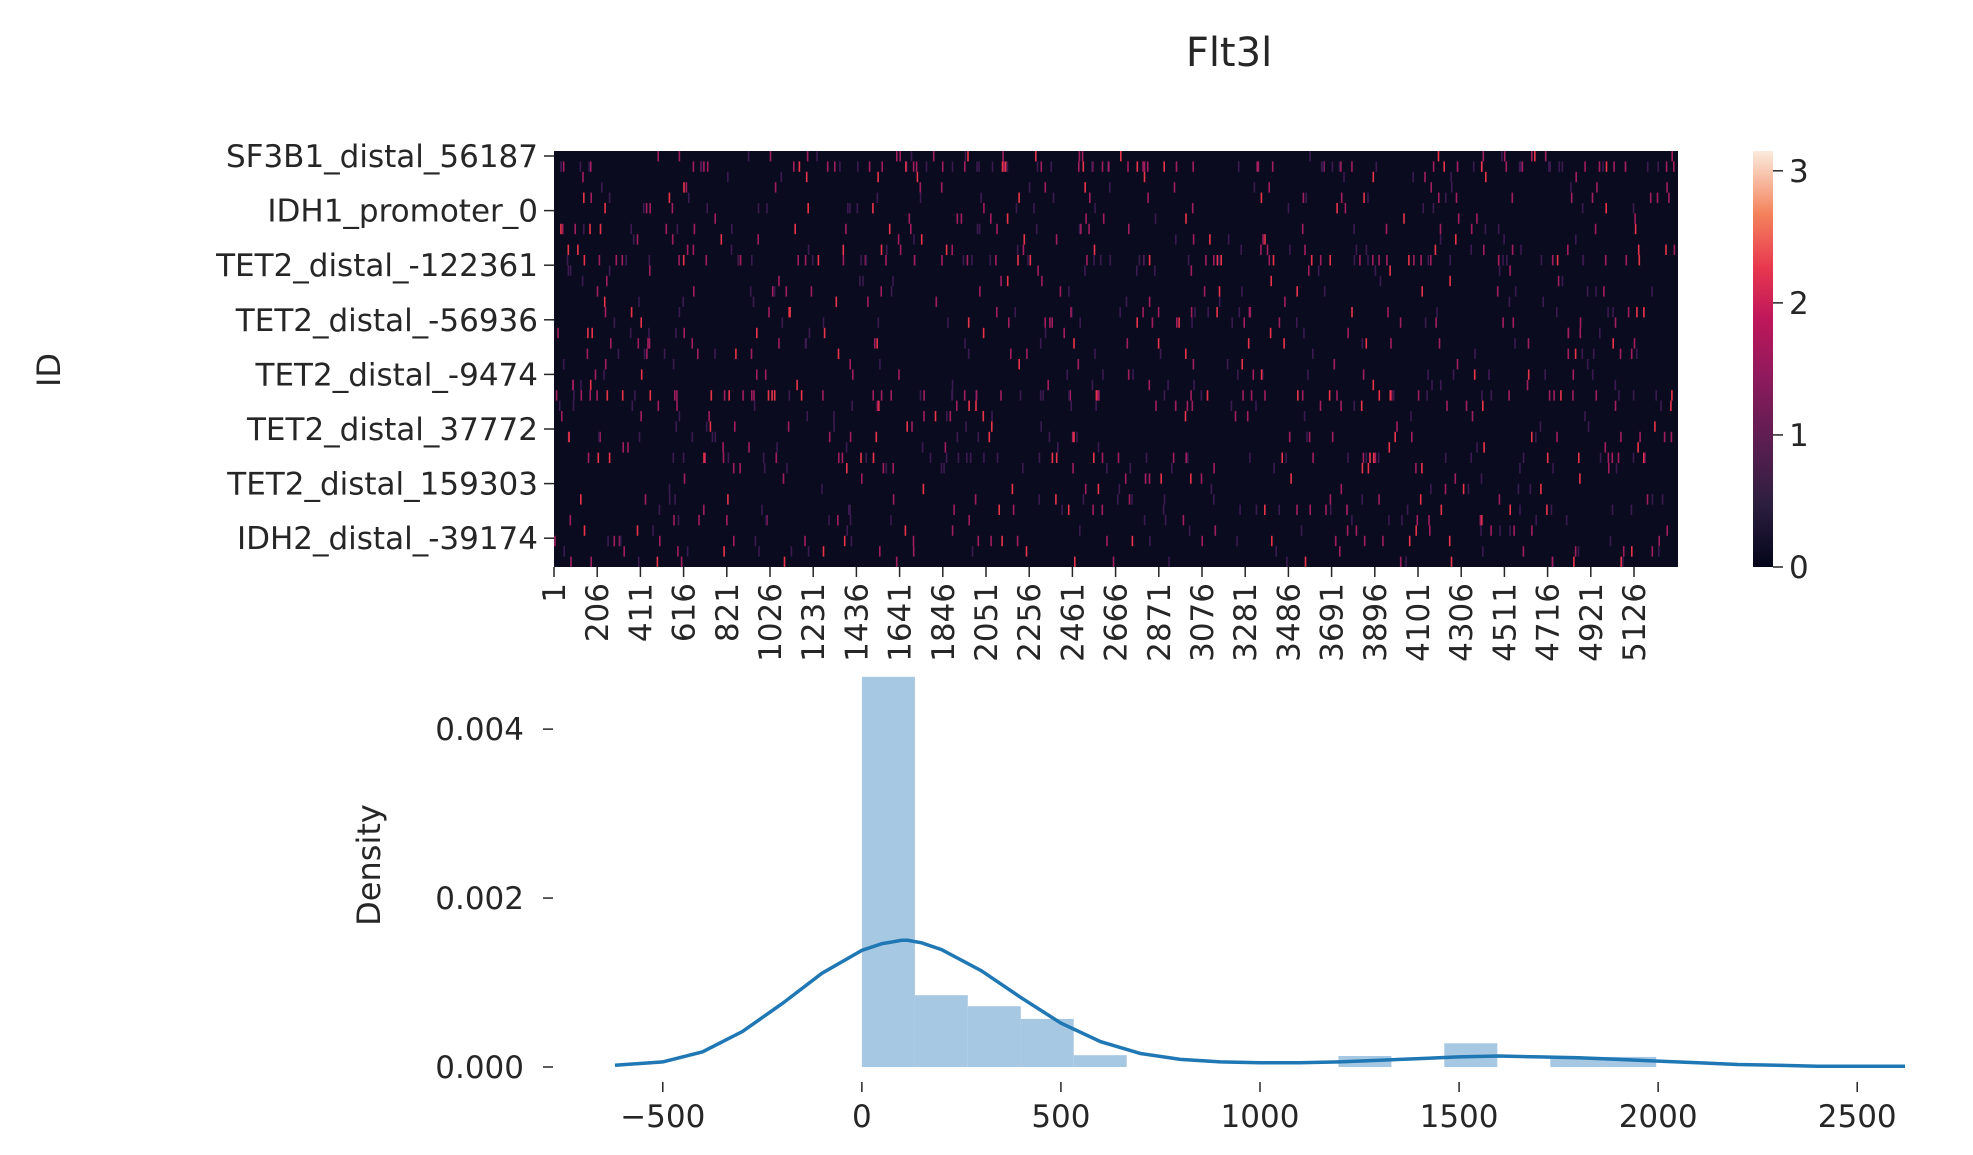  I want to click on column-tick-label: 821, so click(728, 612).